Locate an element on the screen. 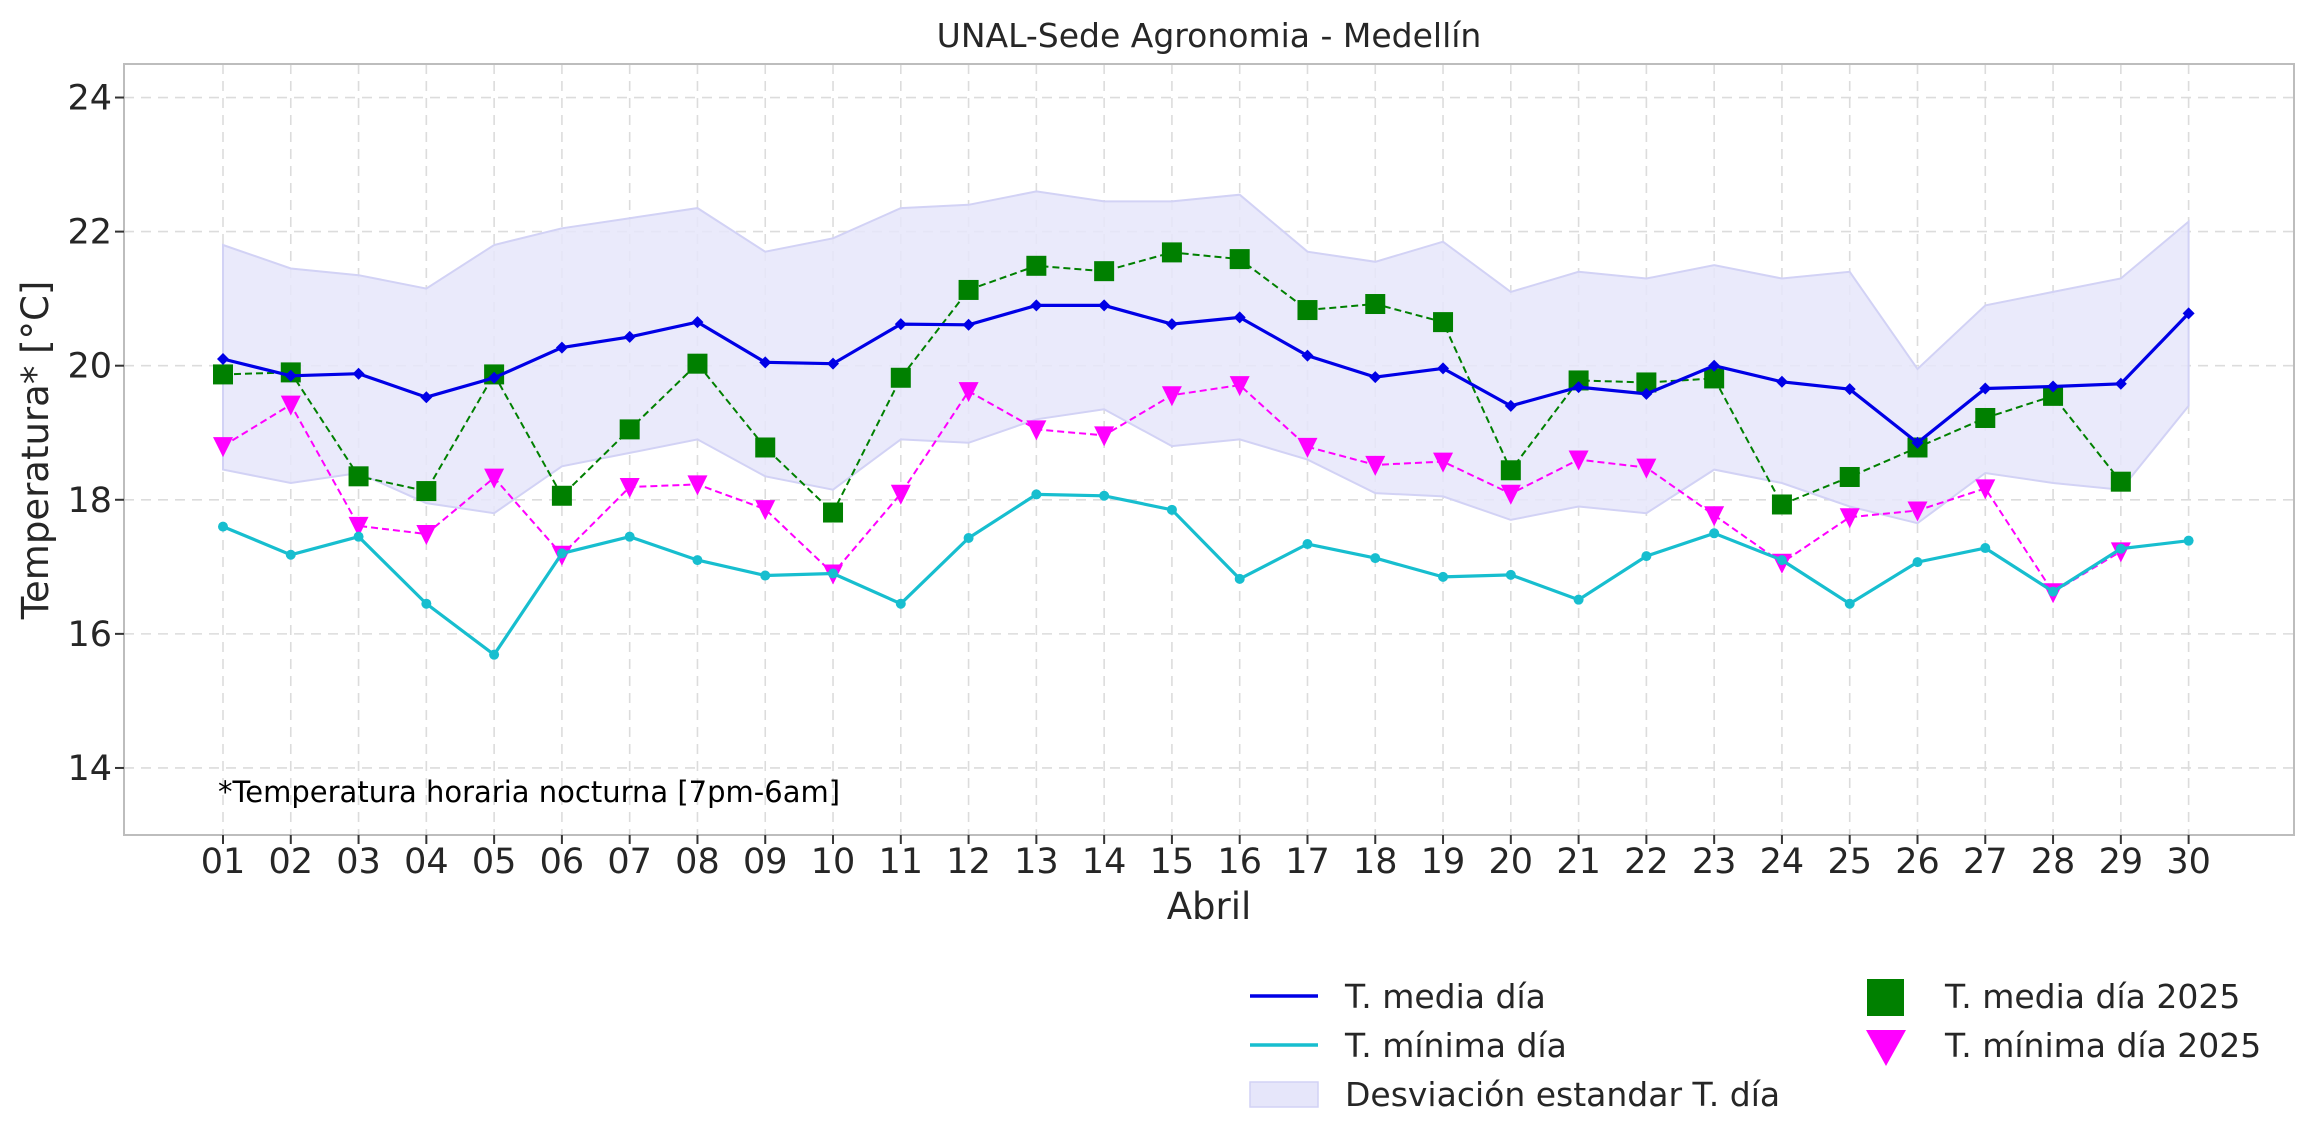  x-tick-label: 08 is located at coordinates (697, 862).